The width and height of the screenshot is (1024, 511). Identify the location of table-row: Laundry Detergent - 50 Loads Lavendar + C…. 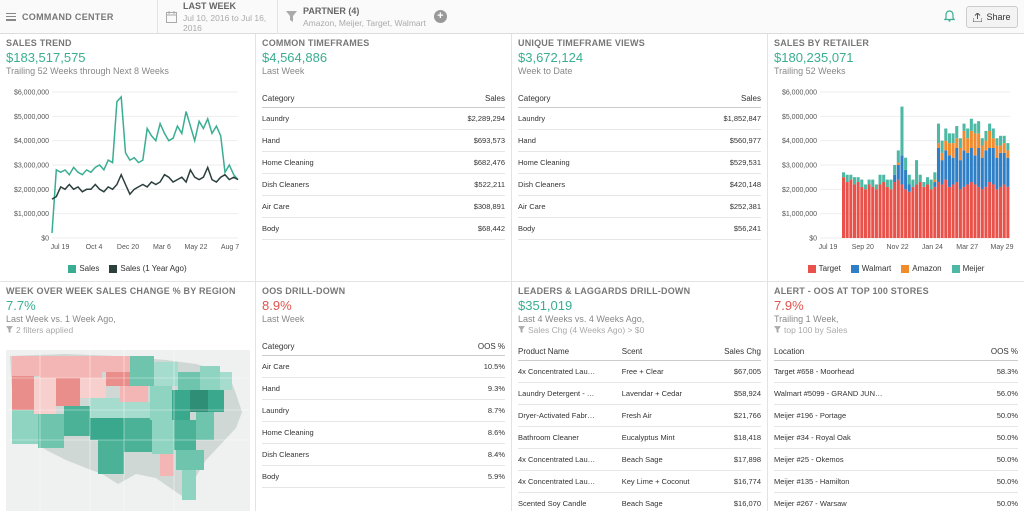
(639, 393).